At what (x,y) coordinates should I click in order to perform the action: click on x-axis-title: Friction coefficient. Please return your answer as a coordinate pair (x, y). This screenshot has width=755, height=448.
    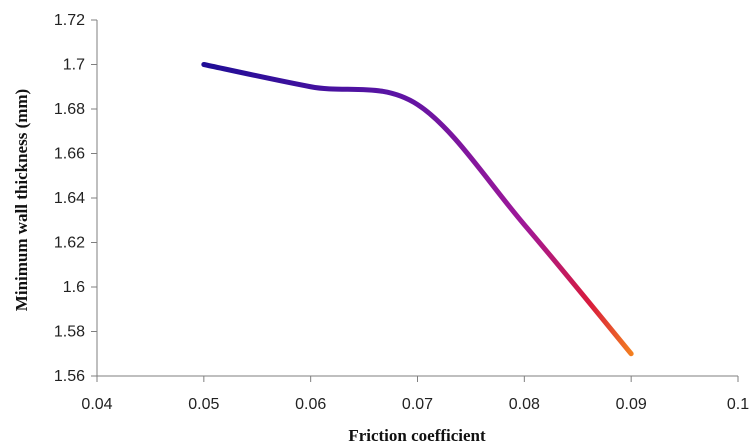
    Looking at the image, I should click on (417, 435).